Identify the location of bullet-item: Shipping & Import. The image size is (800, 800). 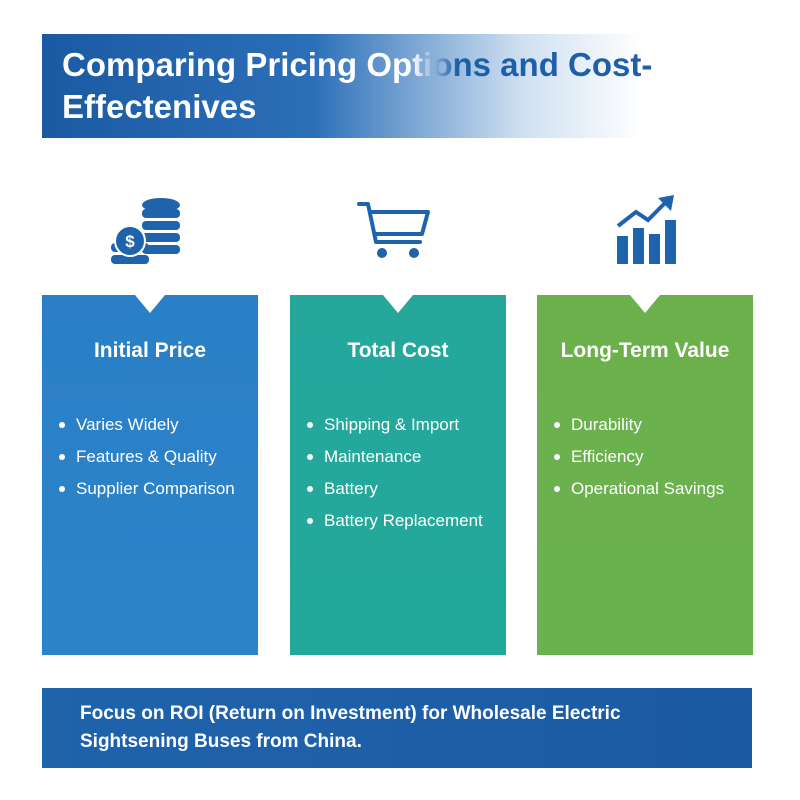
(406, 425).